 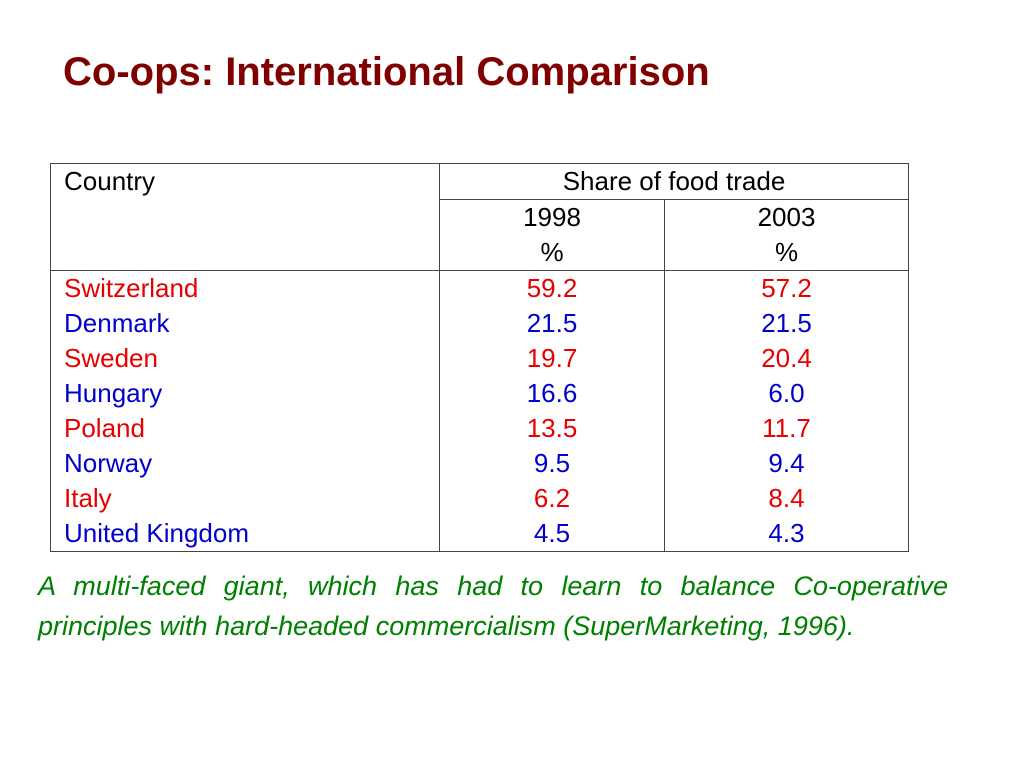 I want to click on value-1998: 16.6, so click(x=552, y=393).